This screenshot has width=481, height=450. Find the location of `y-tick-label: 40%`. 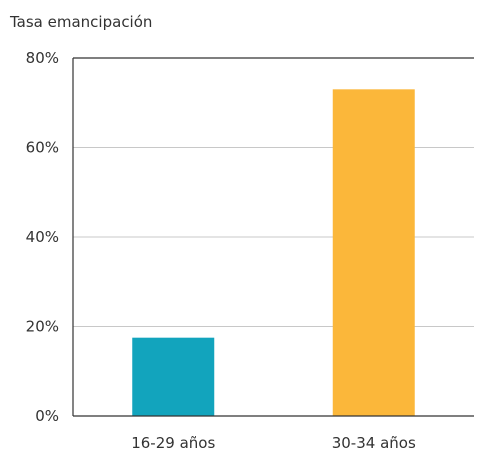

y-tick-label: 40% is located at coordinates (42, 237).